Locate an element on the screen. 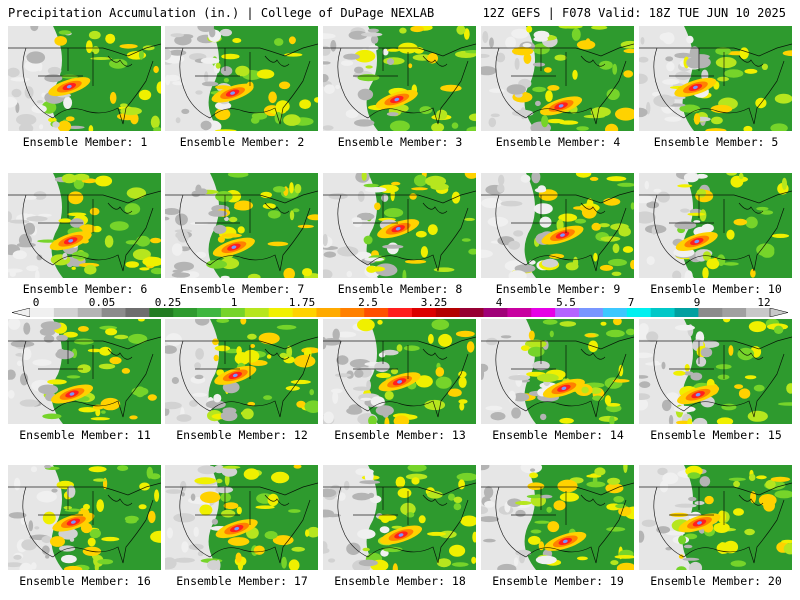 The width and height of the screenshot is (800, 600). colorbar-tick-label: 0.25 is located at coordinates (168, 302).